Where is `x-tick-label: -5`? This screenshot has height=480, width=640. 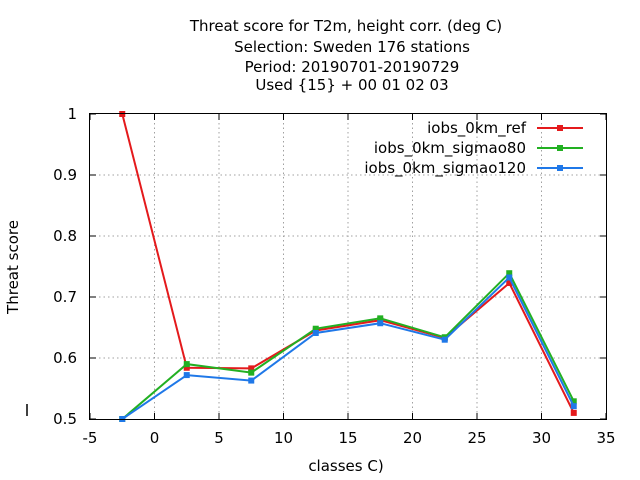 x-tick-label: -5 is located at coordinates (90, 438).